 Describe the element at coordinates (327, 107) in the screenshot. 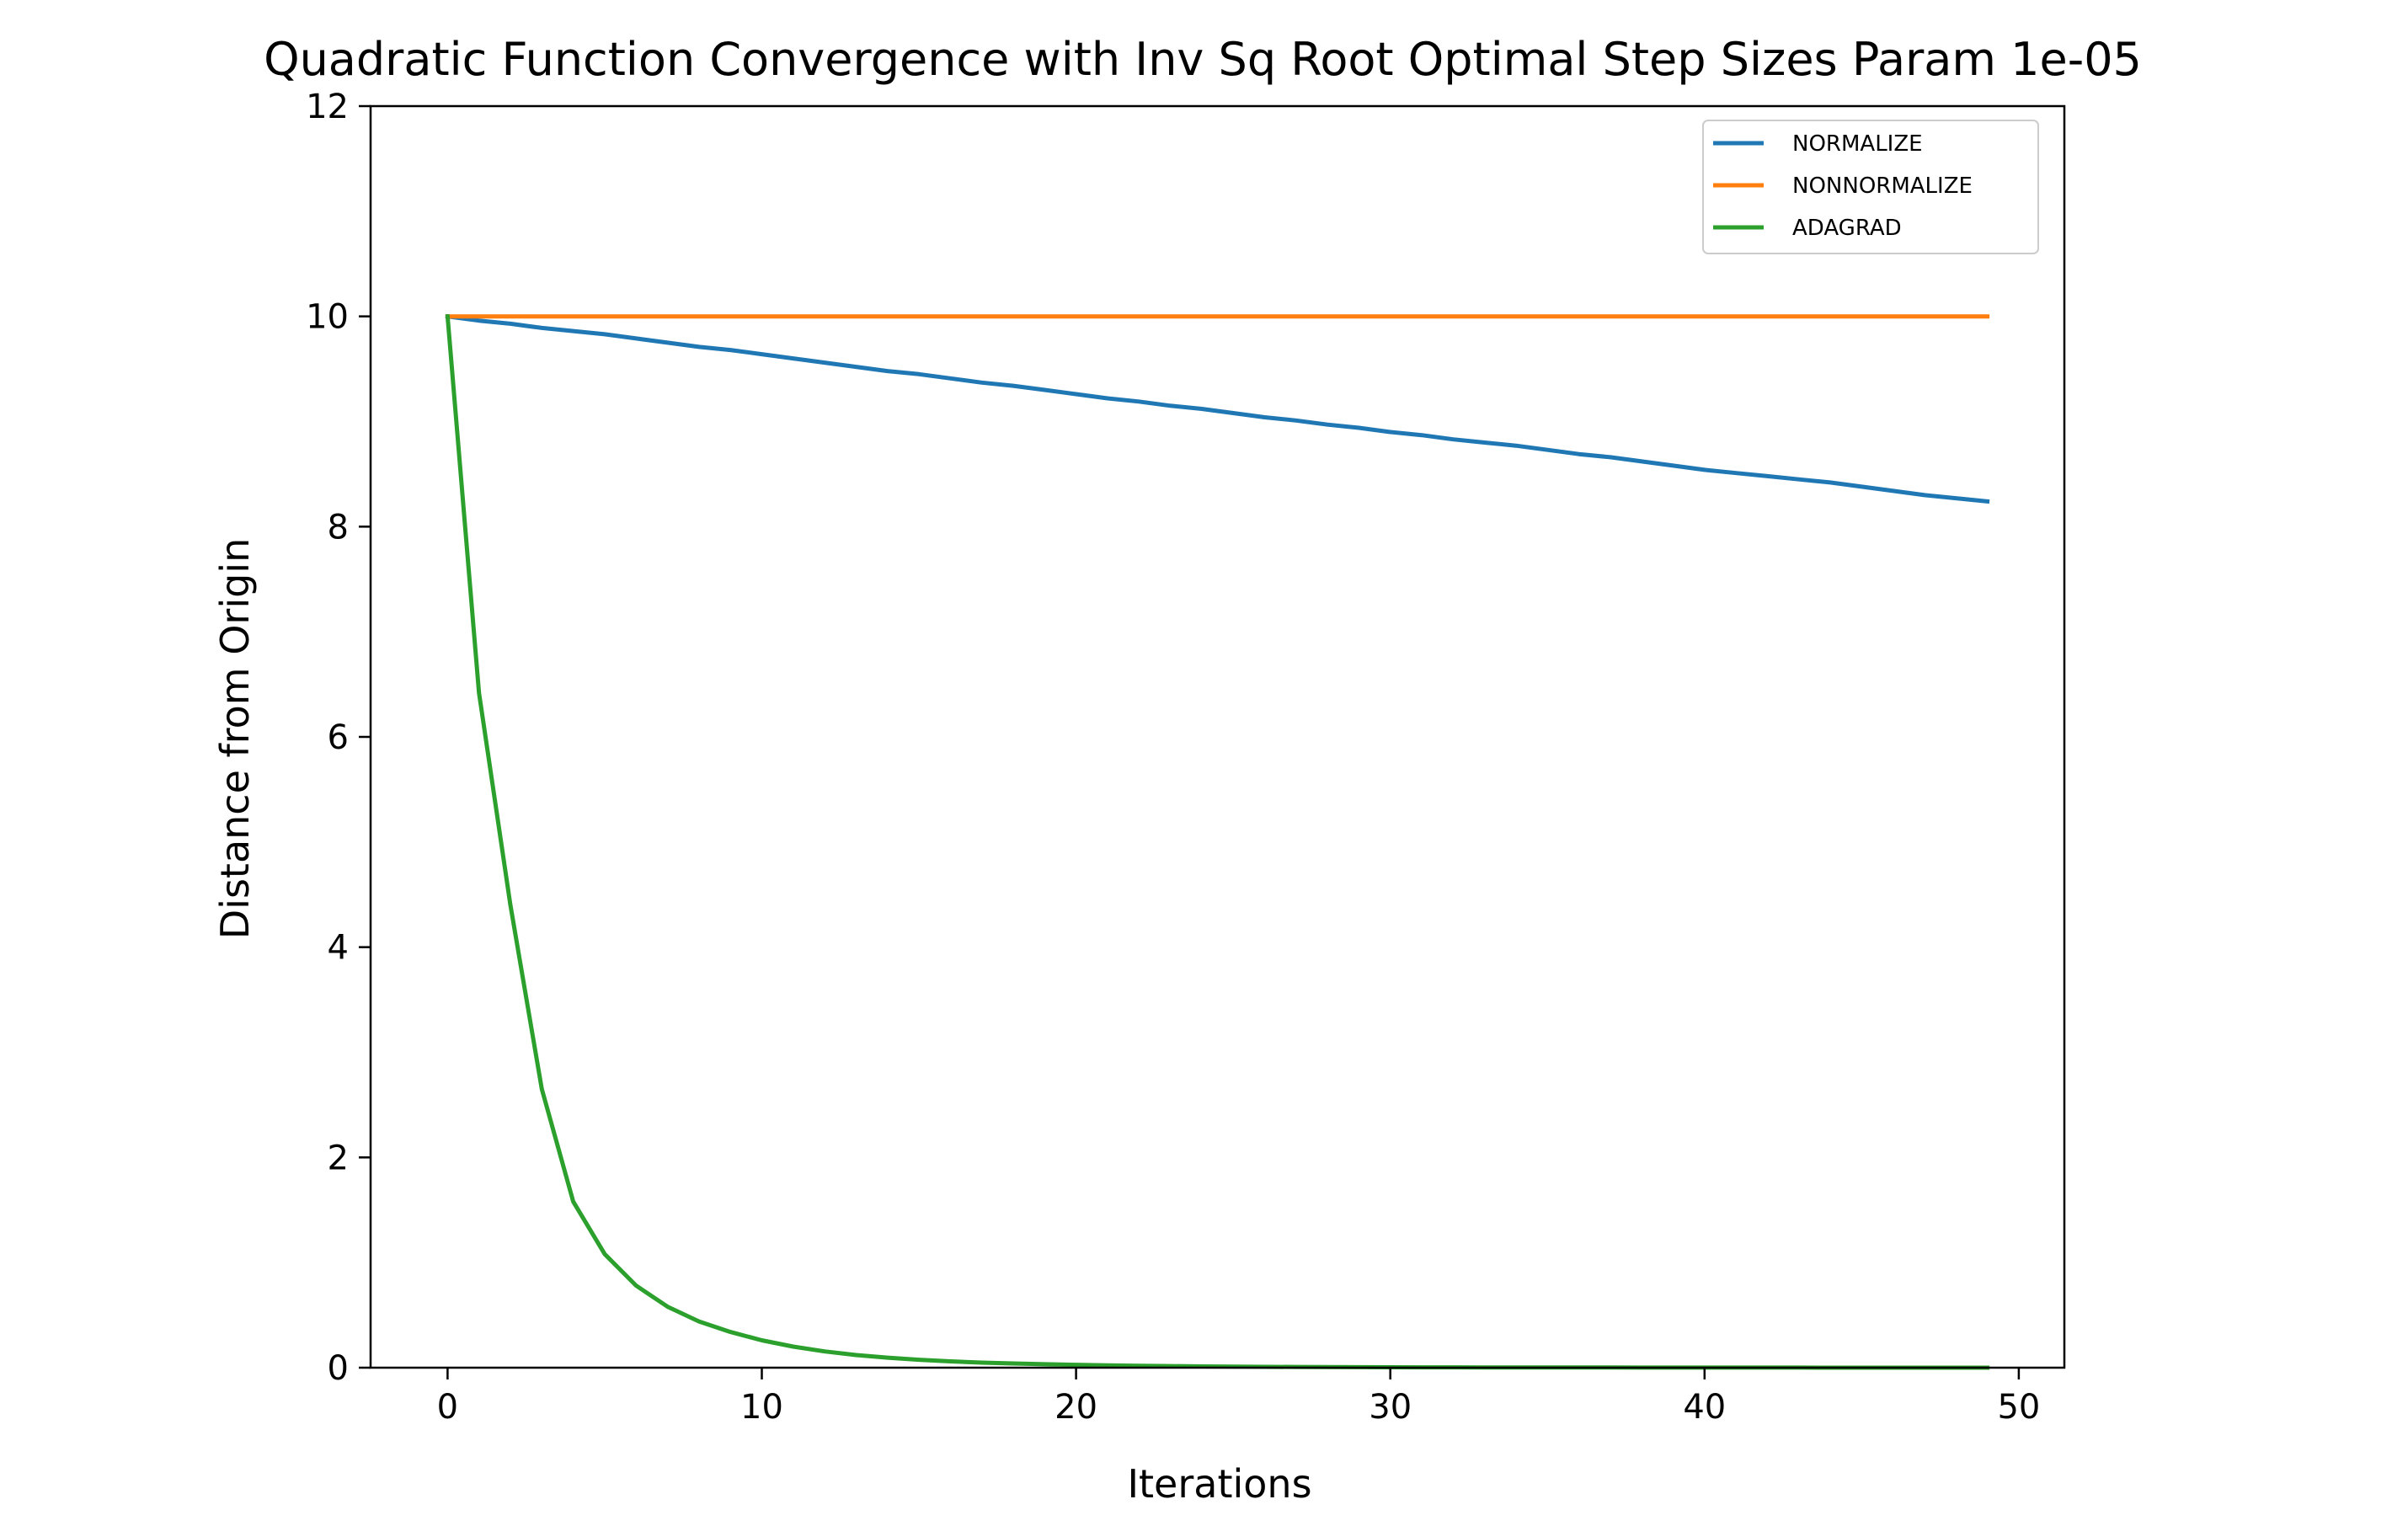

I see `y-tick-label: 12` at that location.